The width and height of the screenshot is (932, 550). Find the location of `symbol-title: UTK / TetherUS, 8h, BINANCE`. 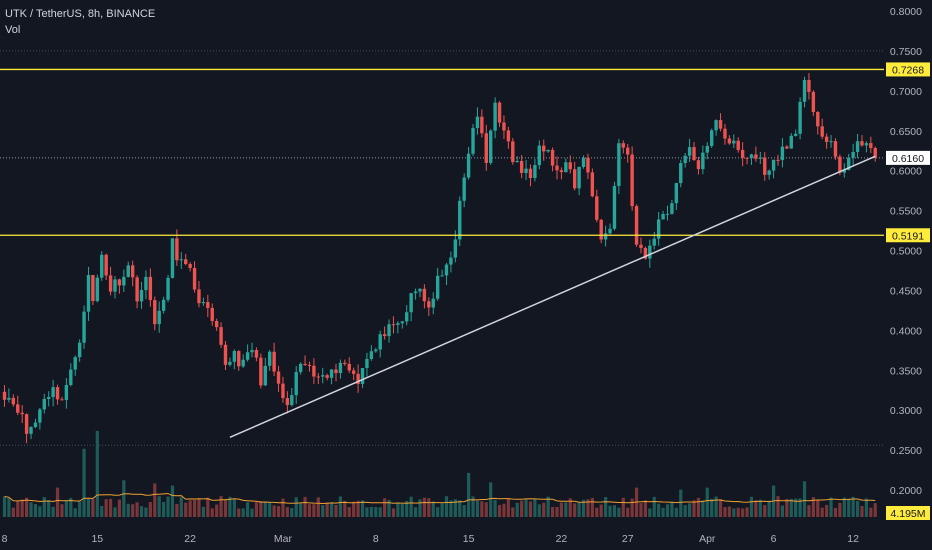

symbol-title: UTK / TetherUS, 8h, BINANCE is located at coordinates (80, 14).